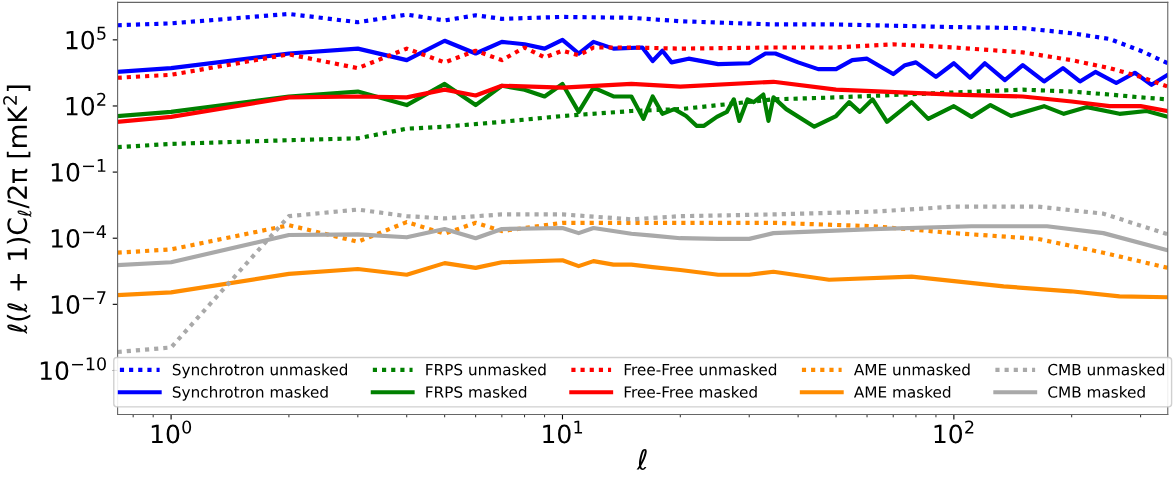  What do you see at coordinates (954, 432) in the screenshot?
I see `x-tick-label: 10$^{2}$` at bounding box center [954, 432].